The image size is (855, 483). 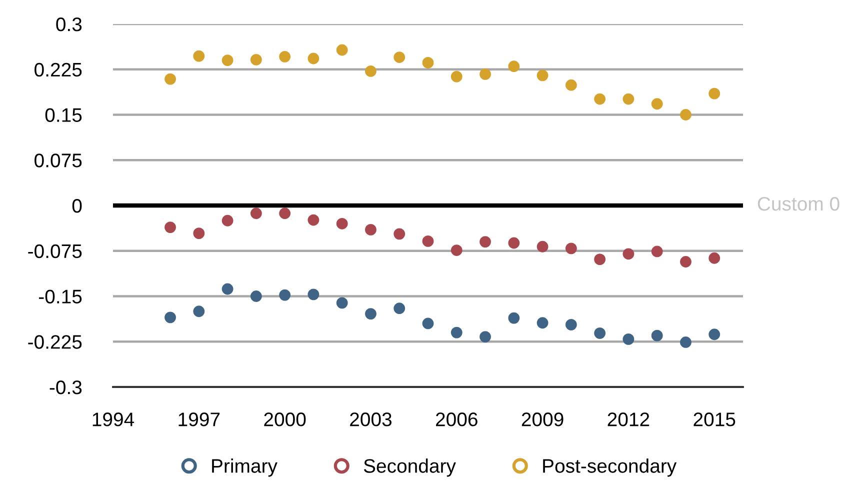 What do you see at coordinates (66, 387) in the screenshot?
I see `y-tick-label: -0.3` at bounding box center [66, 387].